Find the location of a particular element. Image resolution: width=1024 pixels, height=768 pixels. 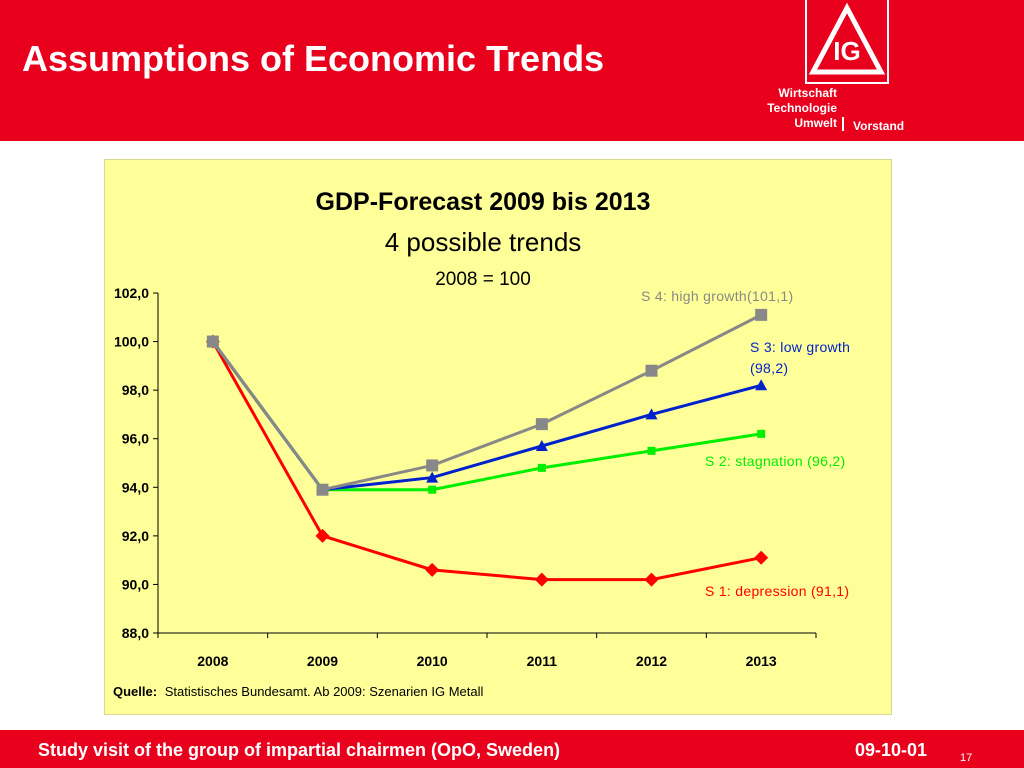

series-label-line: (98,2) is located at coordinates (769, 368).